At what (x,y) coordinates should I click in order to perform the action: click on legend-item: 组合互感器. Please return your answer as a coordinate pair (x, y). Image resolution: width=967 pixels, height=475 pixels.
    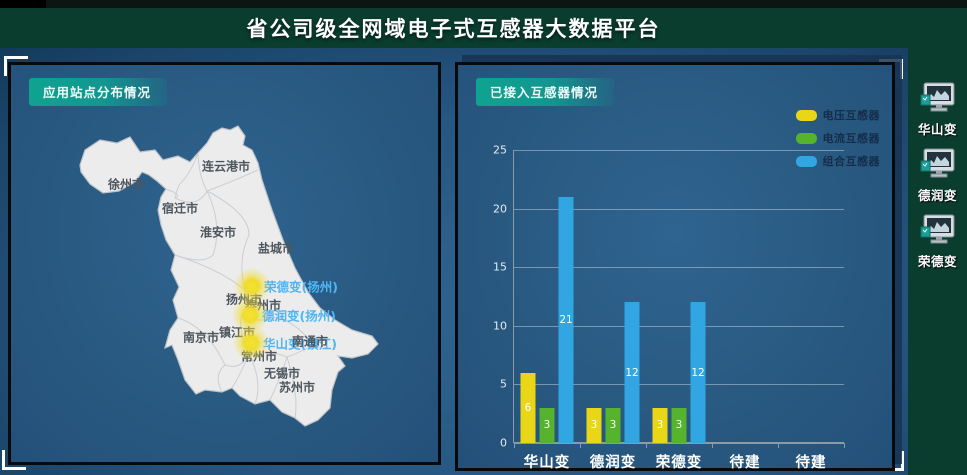
    Looking at the image, I should click on (838, 161).